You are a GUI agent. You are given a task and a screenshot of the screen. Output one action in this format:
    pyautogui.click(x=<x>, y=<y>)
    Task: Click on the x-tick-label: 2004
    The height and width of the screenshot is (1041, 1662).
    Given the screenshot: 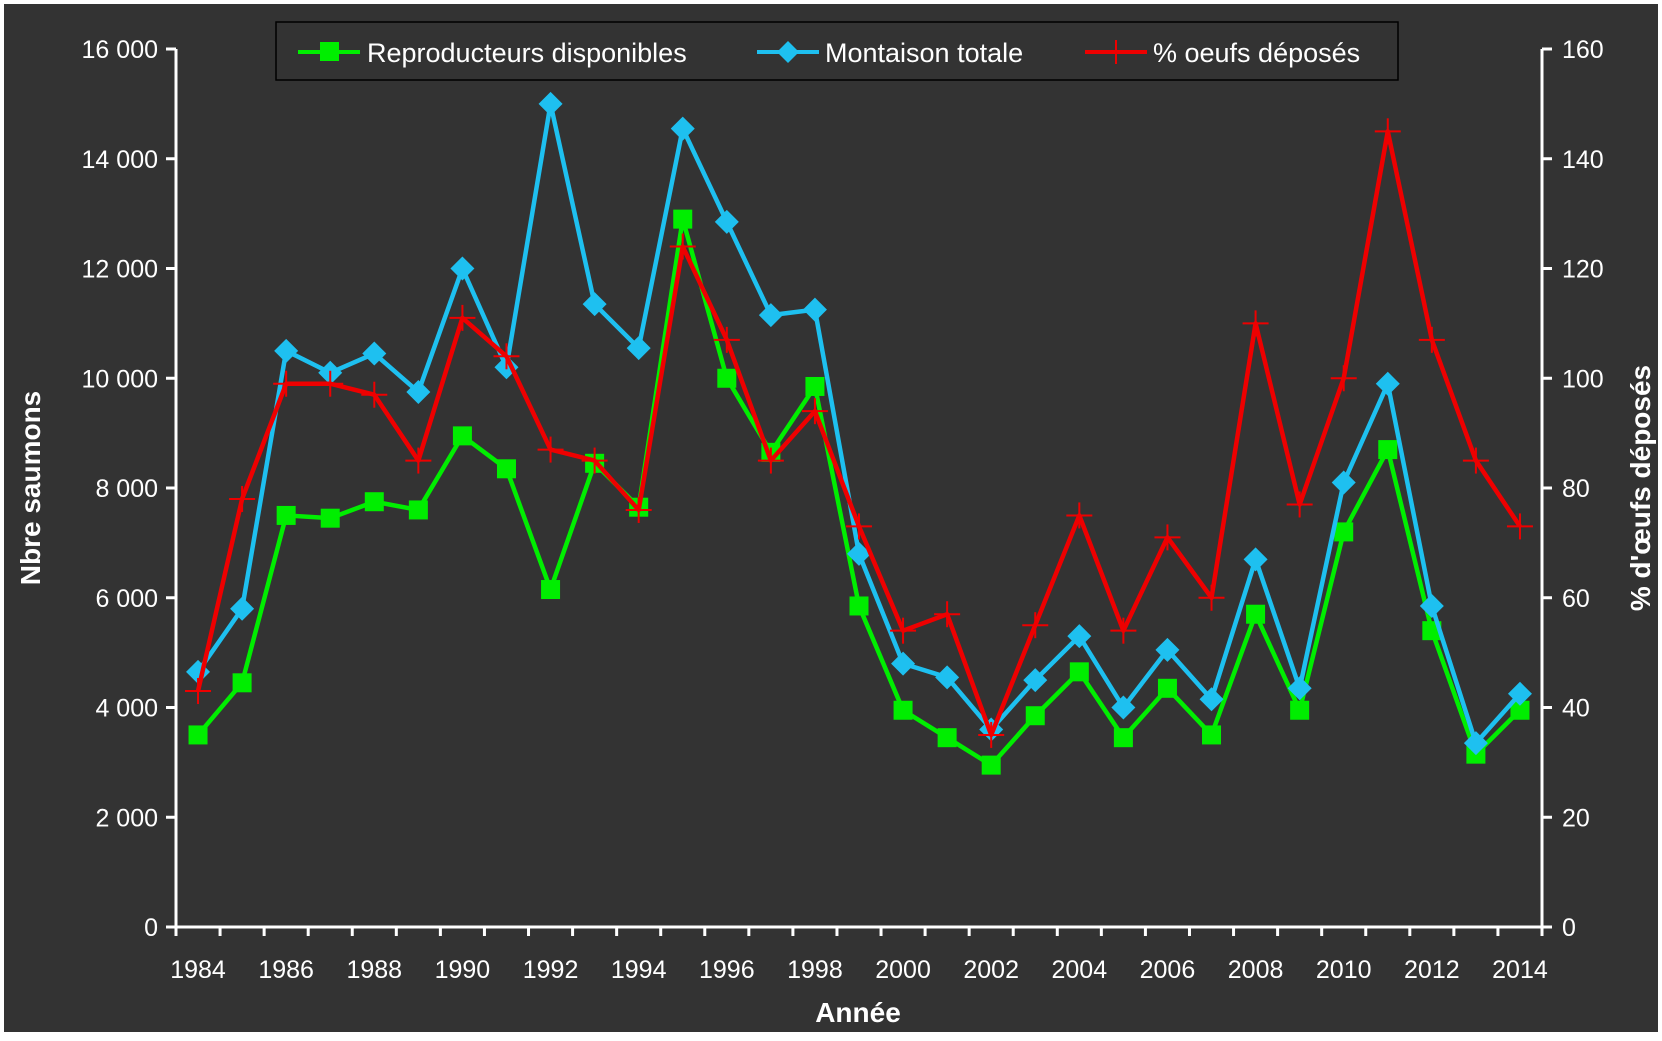 What is the action you would take?
    pyautogui.click(x=1080, y=970)
    